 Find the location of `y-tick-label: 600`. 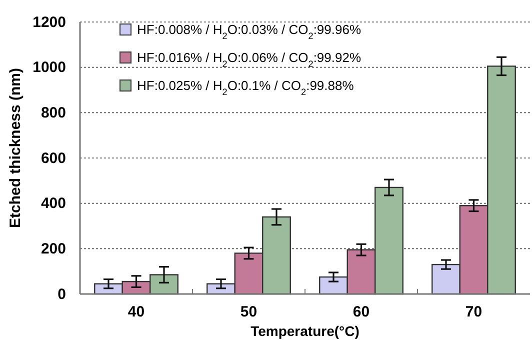

y-tick-label: 600 is located at coordinates (53, 158).